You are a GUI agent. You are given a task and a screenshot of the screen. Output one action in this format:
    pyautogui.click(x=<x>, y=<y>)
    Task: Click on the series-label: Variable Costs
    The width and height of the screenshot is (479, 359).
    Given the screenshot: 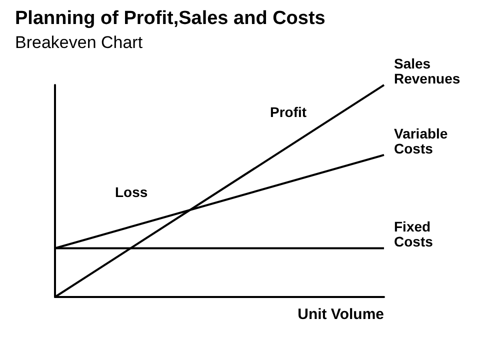 What is the action you would take?
    pyautogui.click(x=421, y=140)
    